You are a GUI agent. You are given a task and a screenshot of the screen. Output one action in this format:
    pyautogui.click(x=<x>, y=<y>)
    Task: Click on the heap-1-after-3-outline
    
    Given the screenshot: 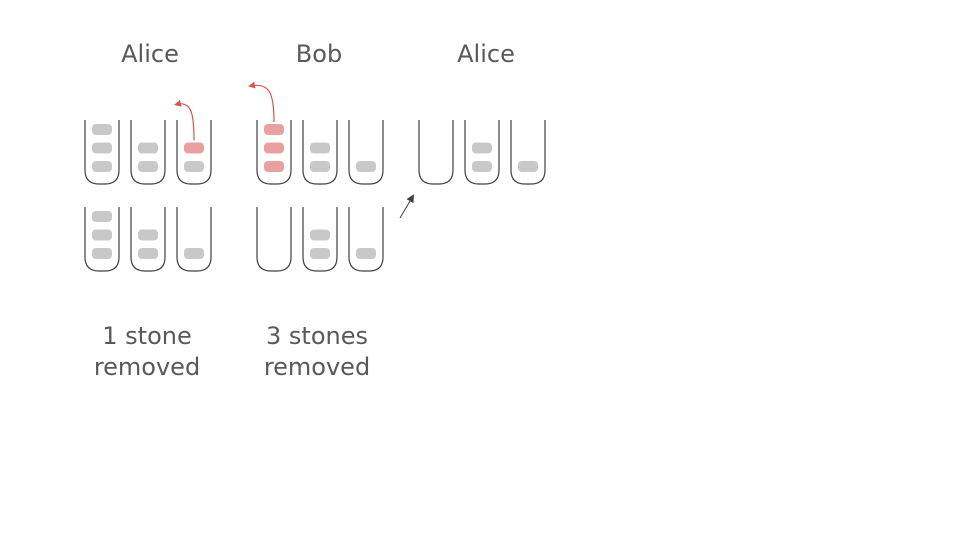 What is the action you would take?
    pyautogui.click(x=194, y=239)
    